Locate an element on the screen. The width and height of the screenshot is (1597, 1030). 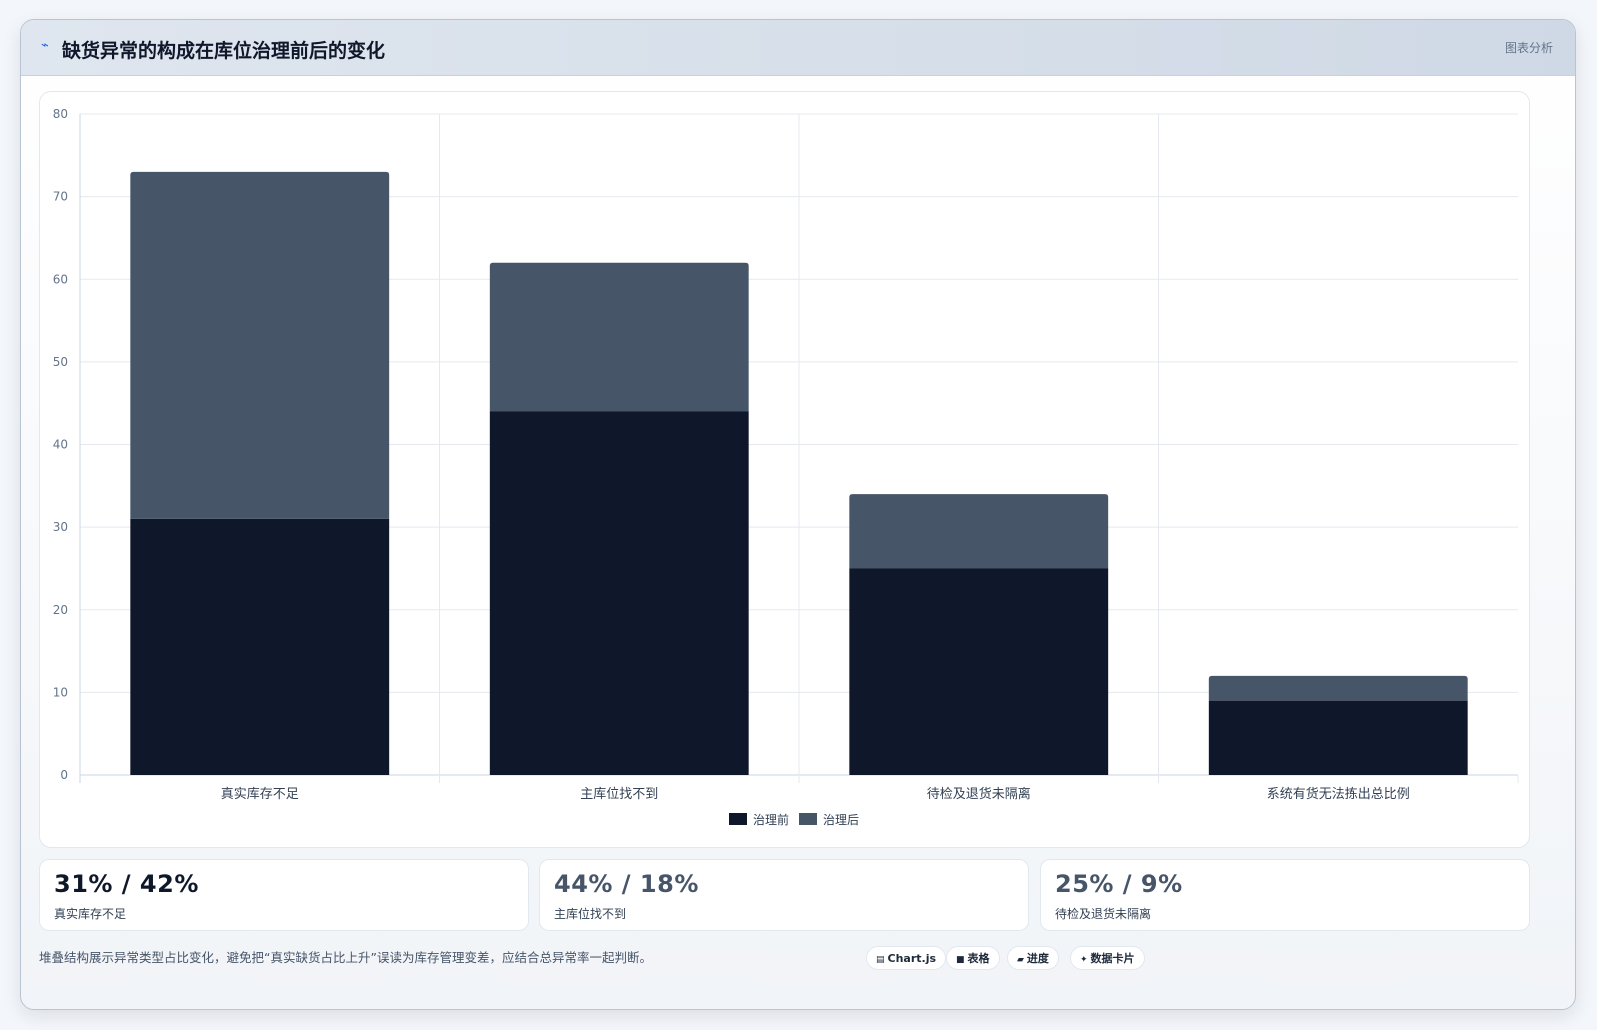
stat-card: 31% / 42% 真实库存不足 is located at coordinates (284, 895).